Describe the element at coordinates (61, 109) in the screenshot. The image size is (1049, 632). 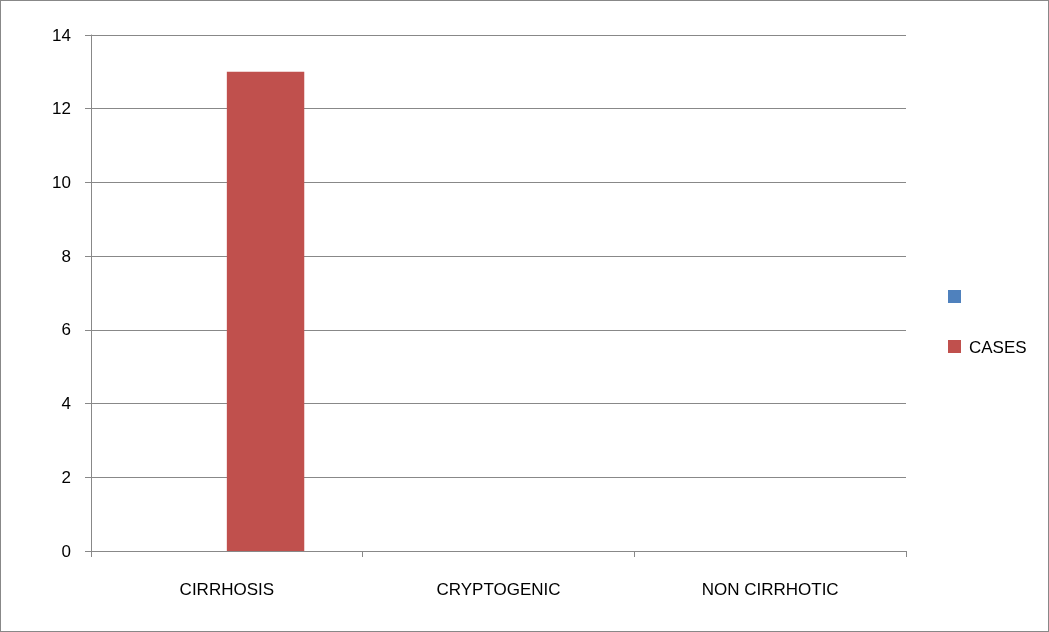
I see `y-tick-label: 12` at that location.